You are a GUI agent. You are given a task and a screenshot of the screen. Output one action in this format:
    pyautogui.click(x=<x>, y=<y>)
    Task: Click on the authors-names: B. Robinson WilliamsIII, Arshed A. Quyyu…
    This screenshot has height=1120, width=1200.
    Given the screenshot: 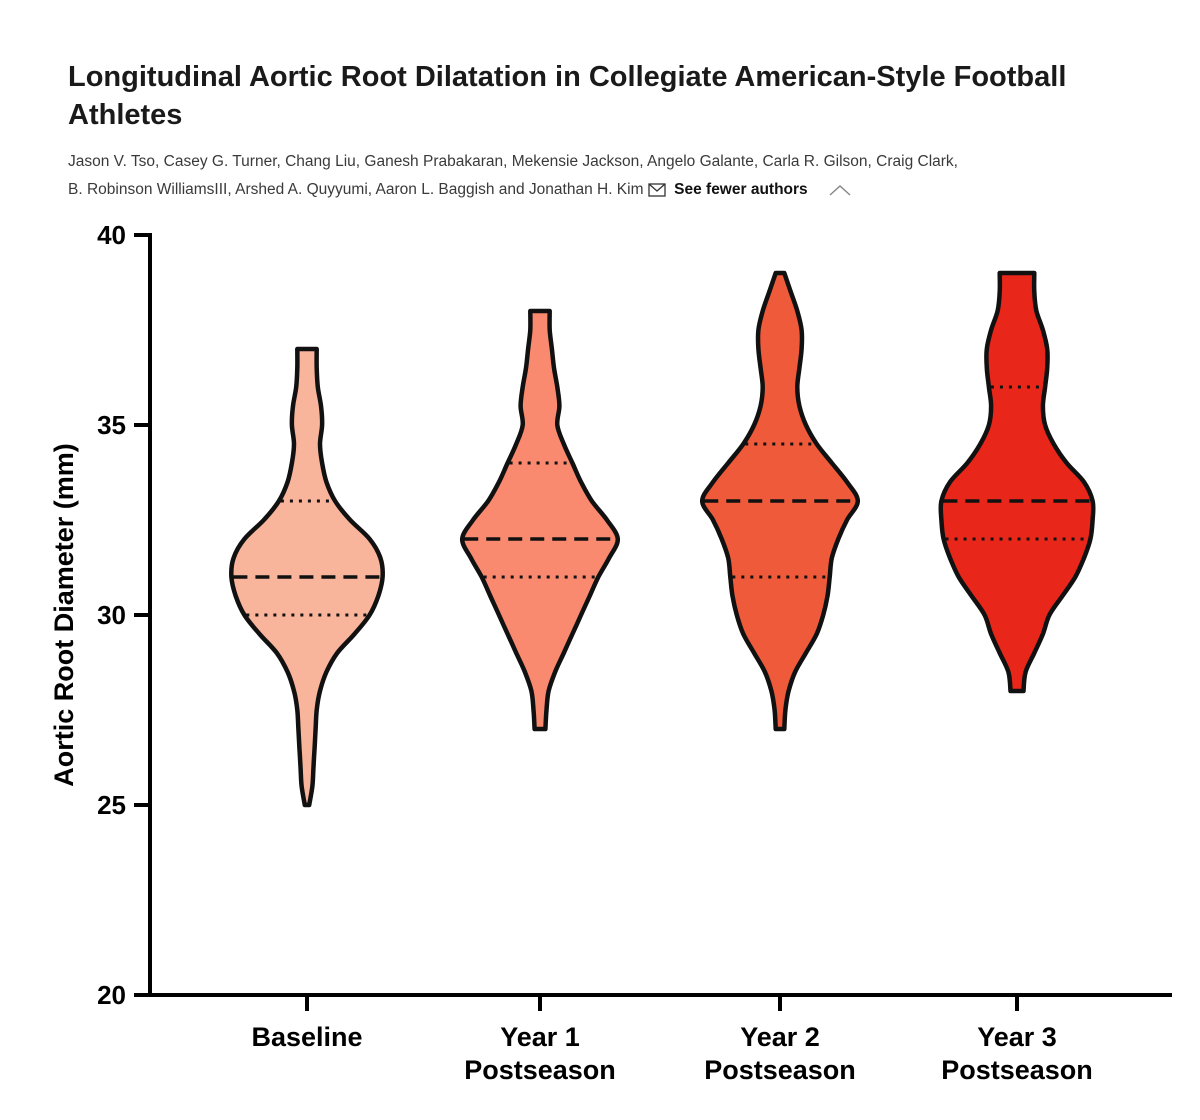 What is the action you would take?
    pyautogui.click(x=356, y=189)
    